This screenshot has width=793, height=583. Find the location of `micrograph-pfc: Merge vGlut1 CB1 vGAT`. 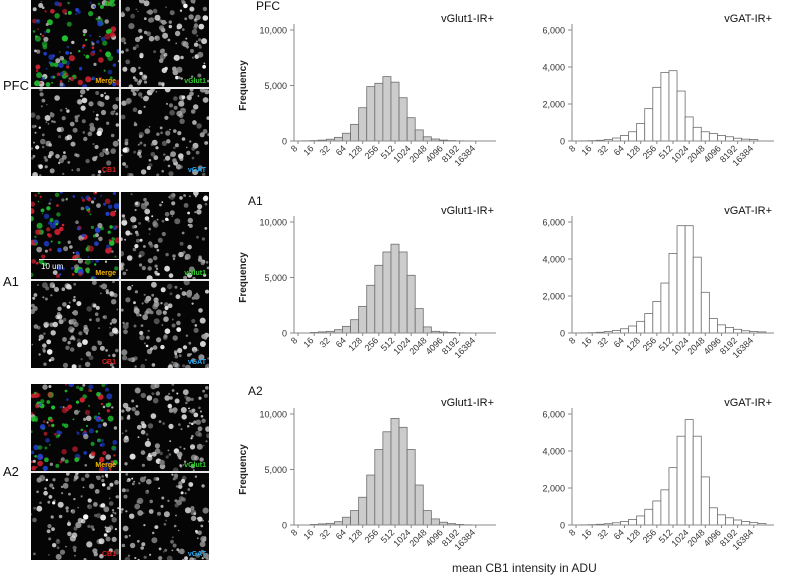

micrograph-pfc: Merge vGlut1 CB1 vGAT is located at coordinates (120, 88).